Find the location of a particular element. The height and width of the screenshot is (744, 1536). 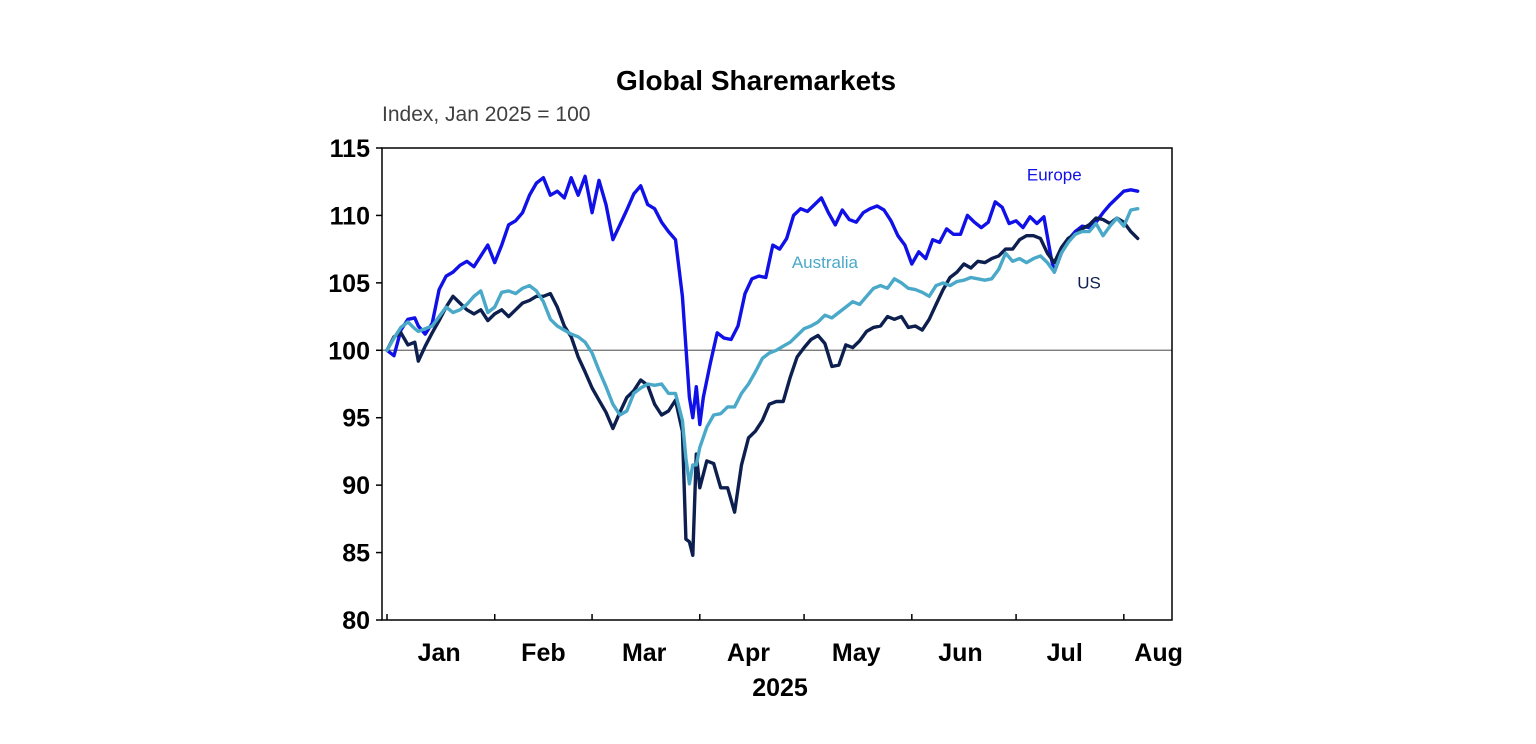

y-tick-label: 80 is located at coordinates (356, 621).